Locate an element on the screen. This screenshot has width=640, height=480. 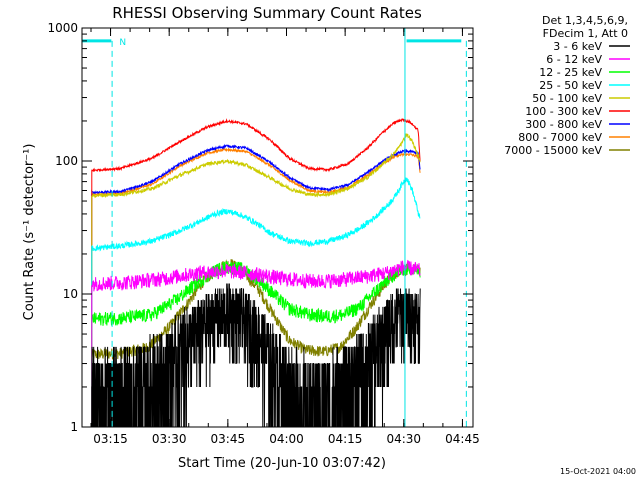
y-tick-label: 1 is located at coordinates (74, 427).